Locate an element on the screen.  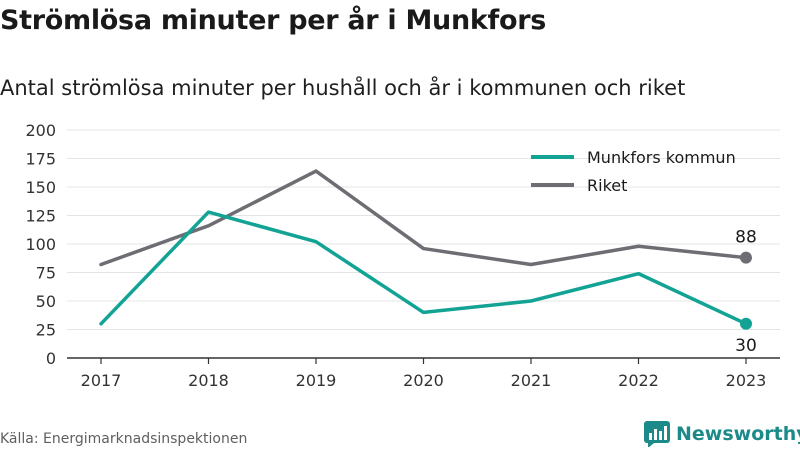
y-tick-label: 0 is located at coordinates (51, 358).